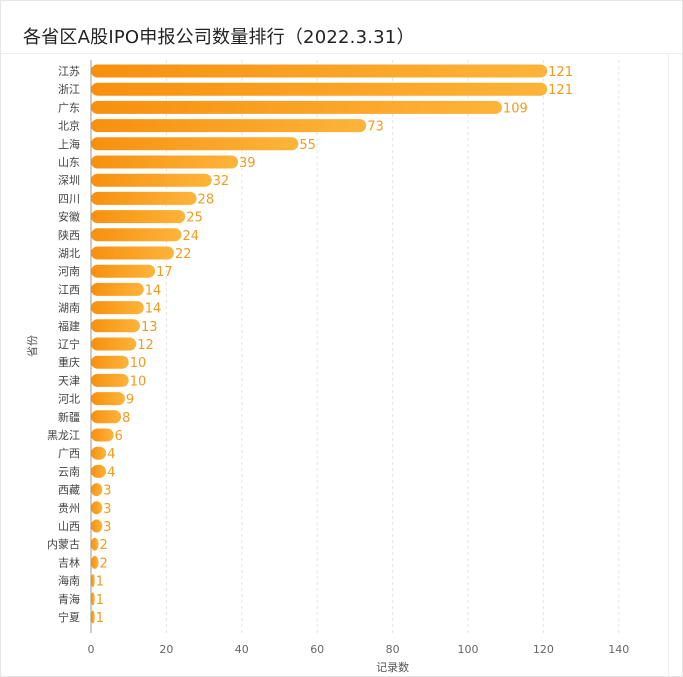  What do you see at coordinates (618, 649) in the screenshot?
I see `x-tick-label: 140` at bounding box center [618, 649].